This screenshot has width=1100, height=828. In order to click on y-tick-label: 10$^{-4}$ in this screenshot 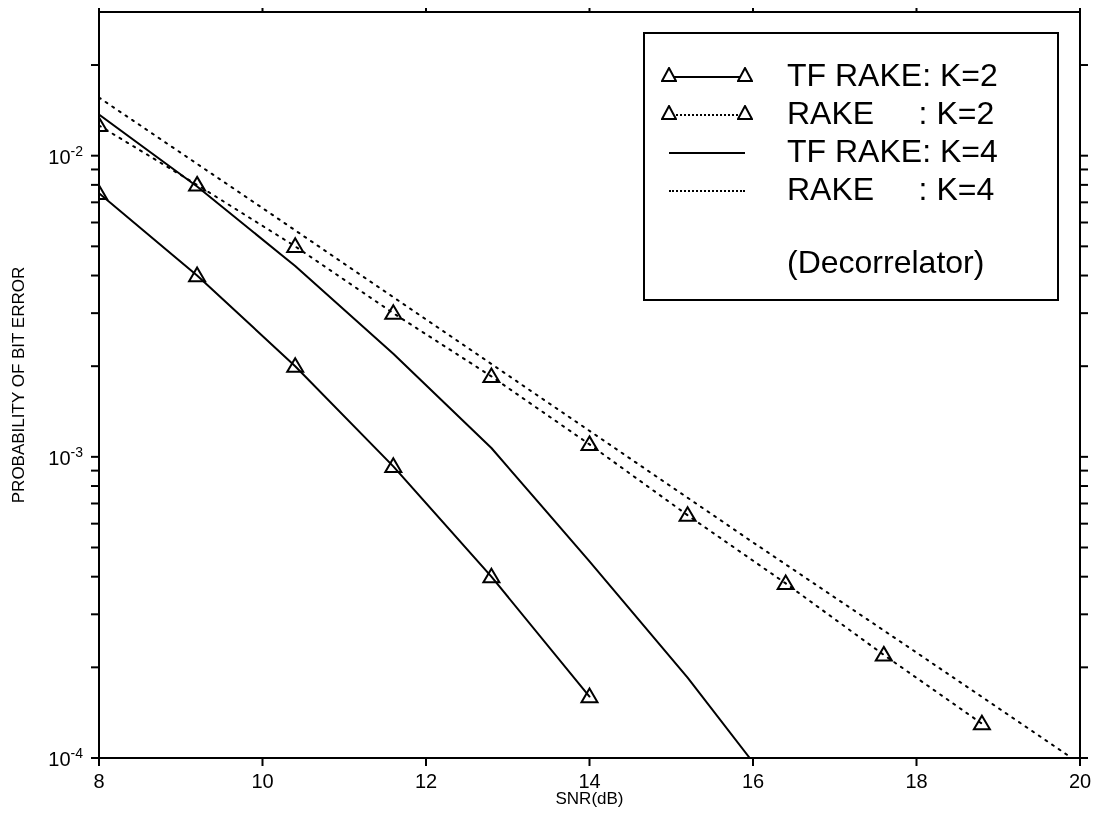, I will do `click(66, 757)`.